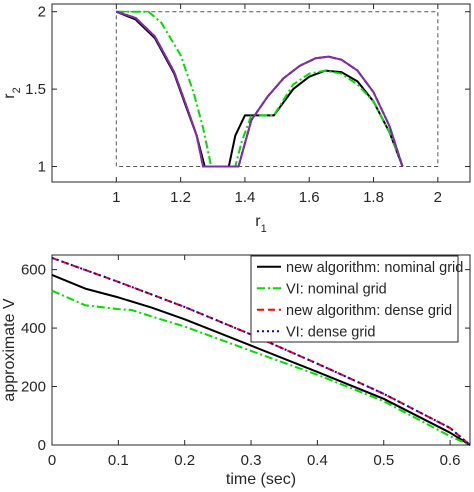  What do you see at coordinates (12, 92) in the screenshot?
I see `y-axis-title: r2` at bounding box center [12, 92].